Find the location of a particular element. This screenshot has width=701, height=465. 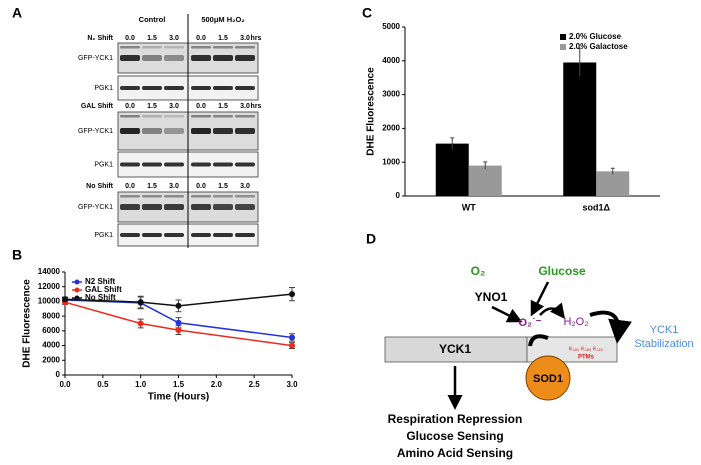

row-label: GFP-YCK1 is located at coordinates (95, 58).